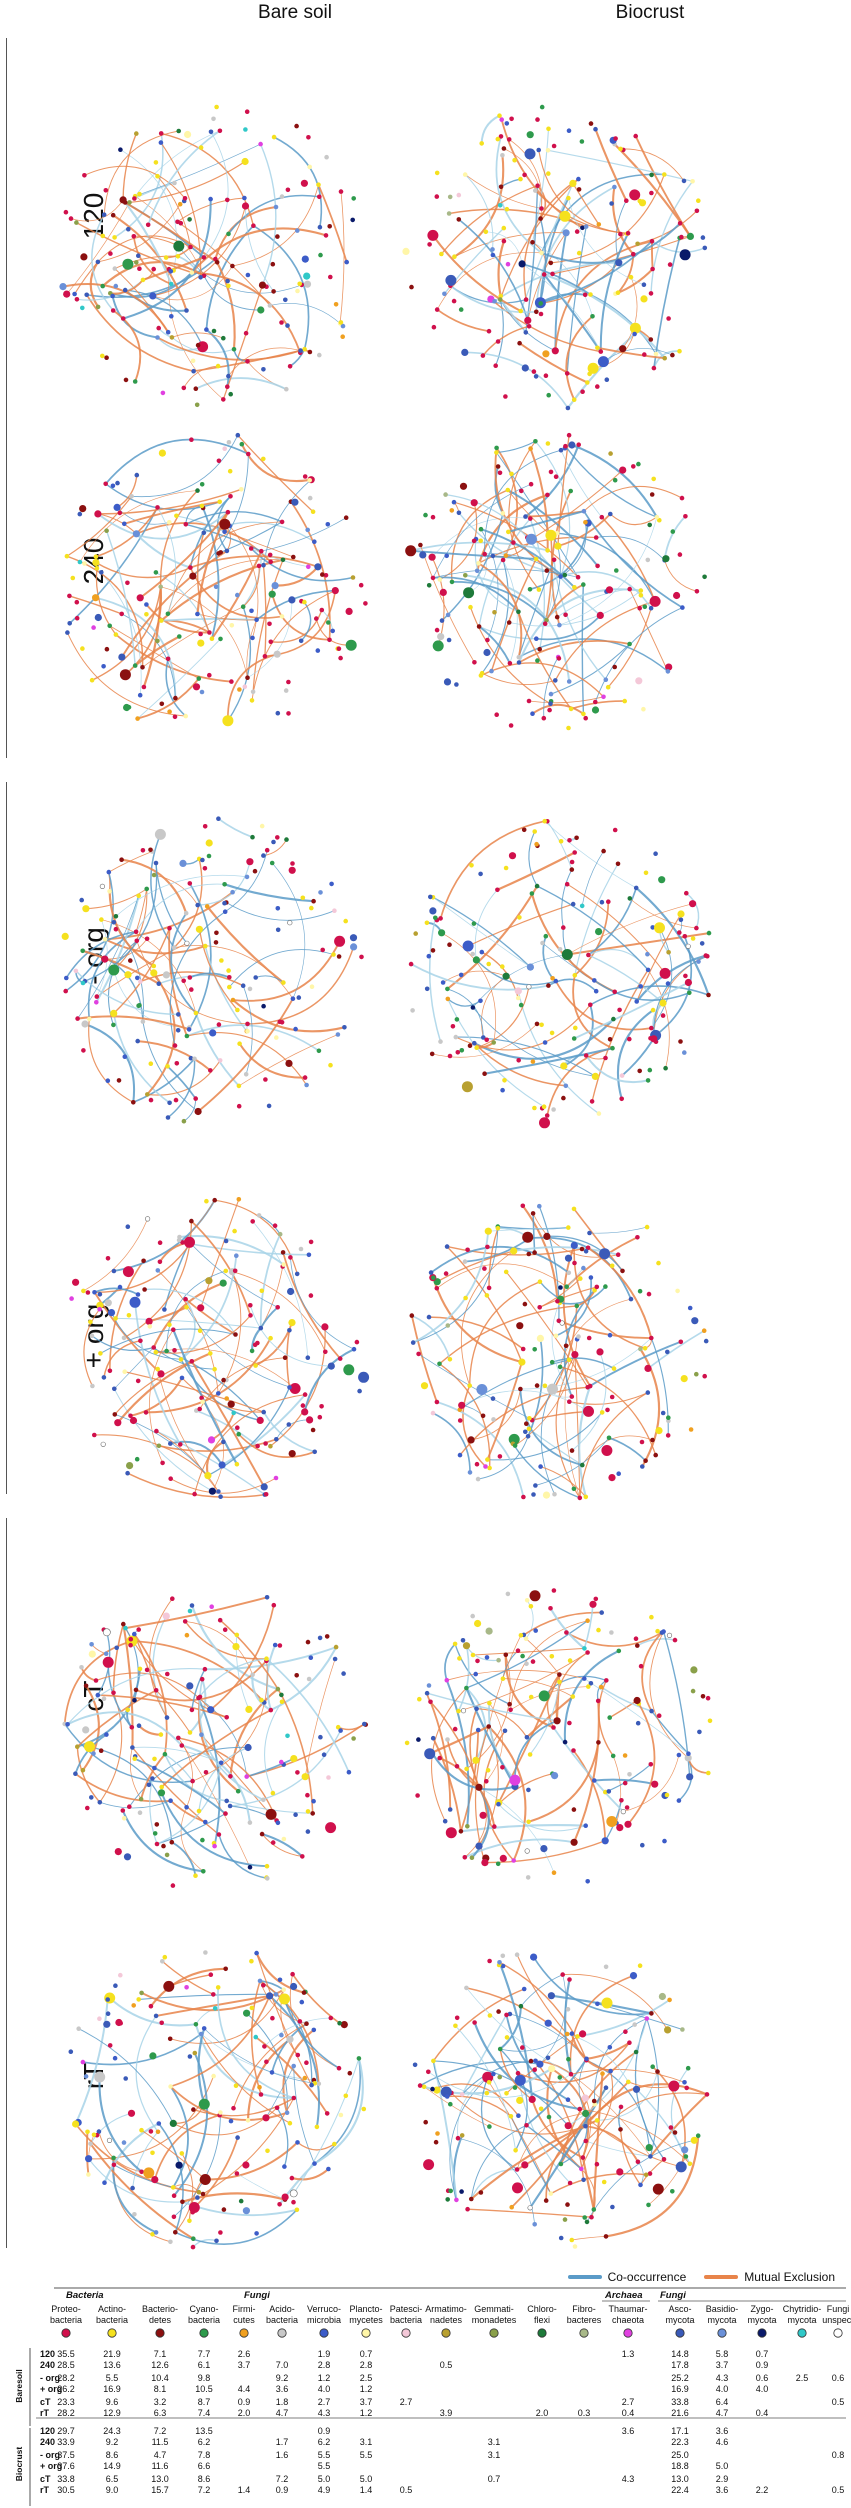  What do you see at coordinates (160, 2455) in the screenshot?
I see `table-cell: 4.7` at bounding box center [160, 2455].